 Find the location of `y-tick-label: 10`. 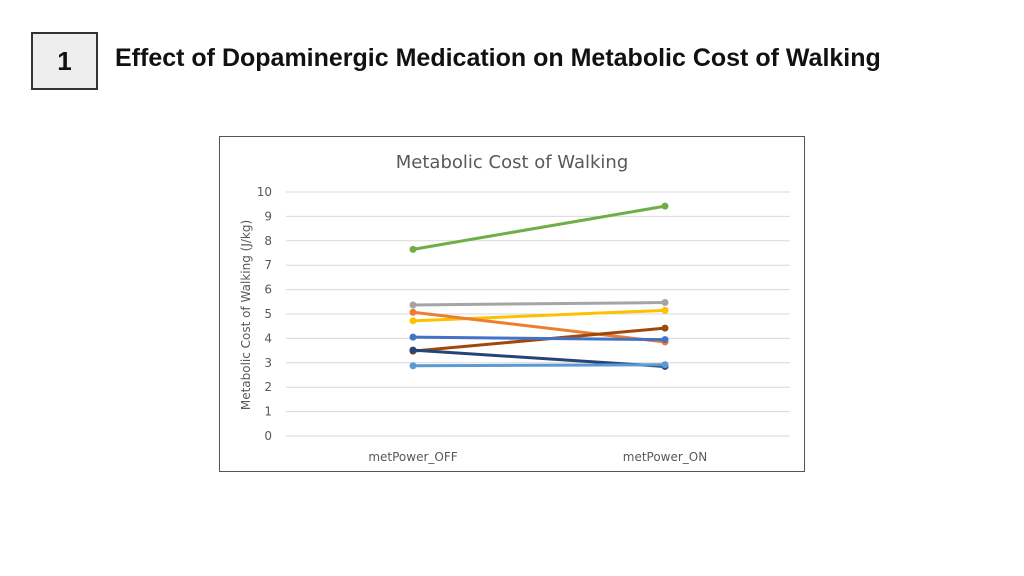

y-tick-label: 10 is located at coordinates (264, 192).